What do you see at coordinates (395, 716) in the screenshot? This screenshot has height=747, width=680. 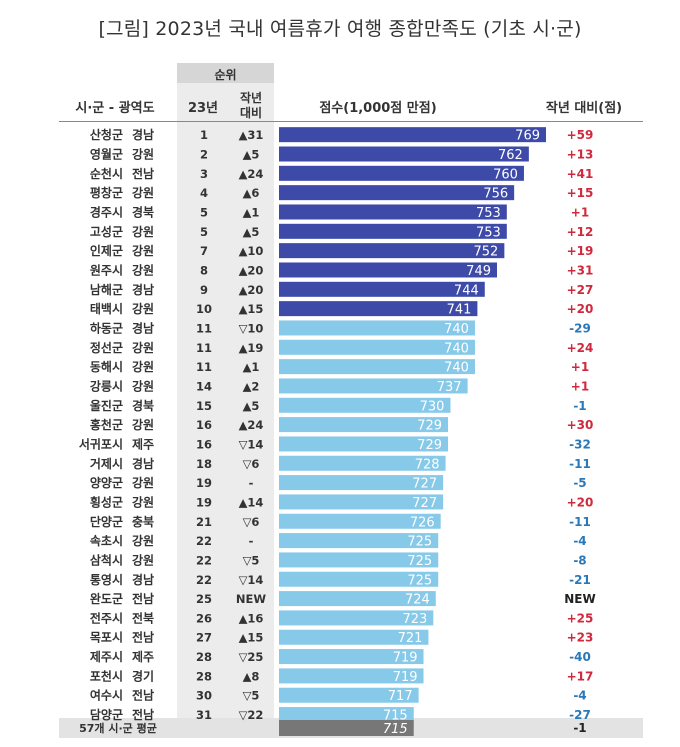 I see `score-label: 715` at bounding box center [395, 716].